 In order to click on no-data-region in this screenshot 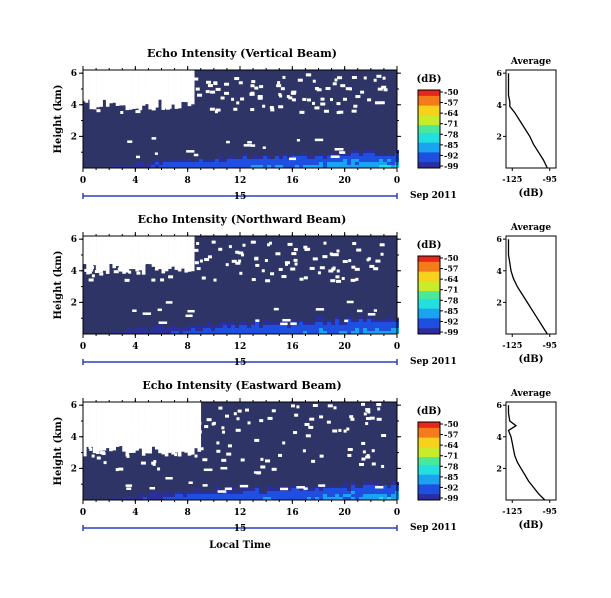, I will do `click(235, 447)`.